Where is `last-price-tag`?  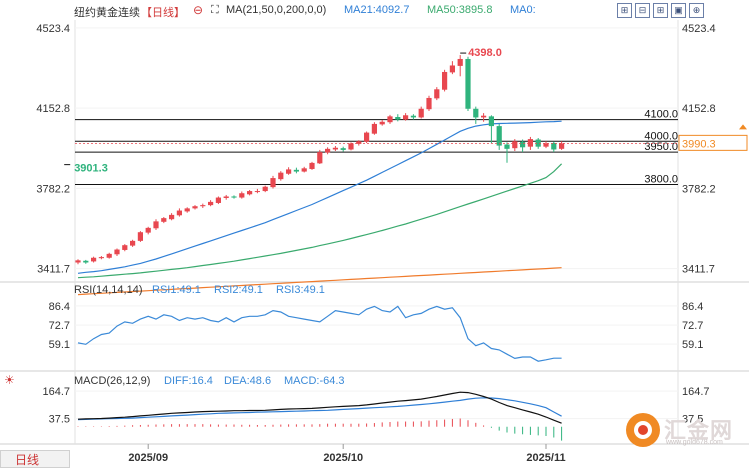
last-price-tag is located at coordinates (713, 142).